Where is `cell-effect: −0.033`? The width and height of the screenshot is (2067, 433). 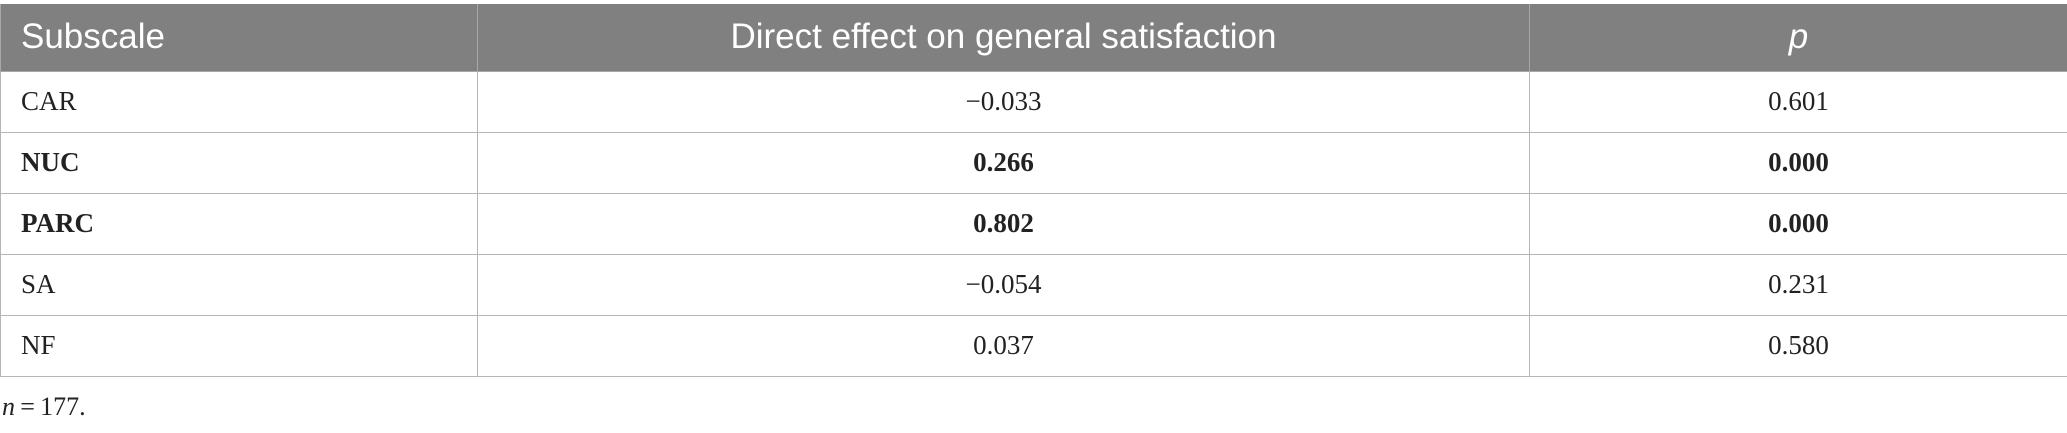 cell-effect: −0.033 is located at coordinates (1003, 101).